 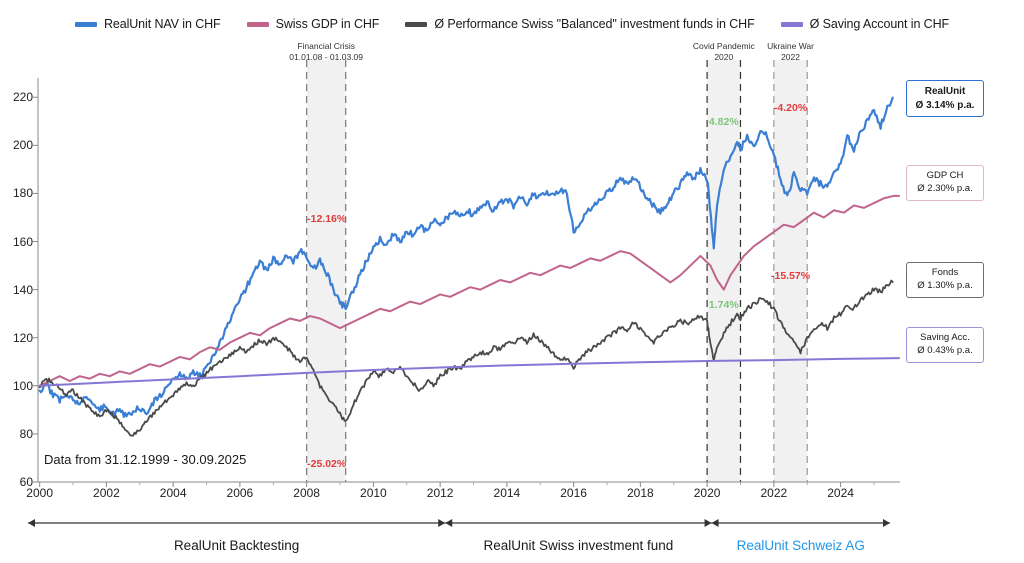 What do you see at coordinates (507, 493) in the screenshot?
I see `x-tick-label: 2014` at bounding box center [507, 493].